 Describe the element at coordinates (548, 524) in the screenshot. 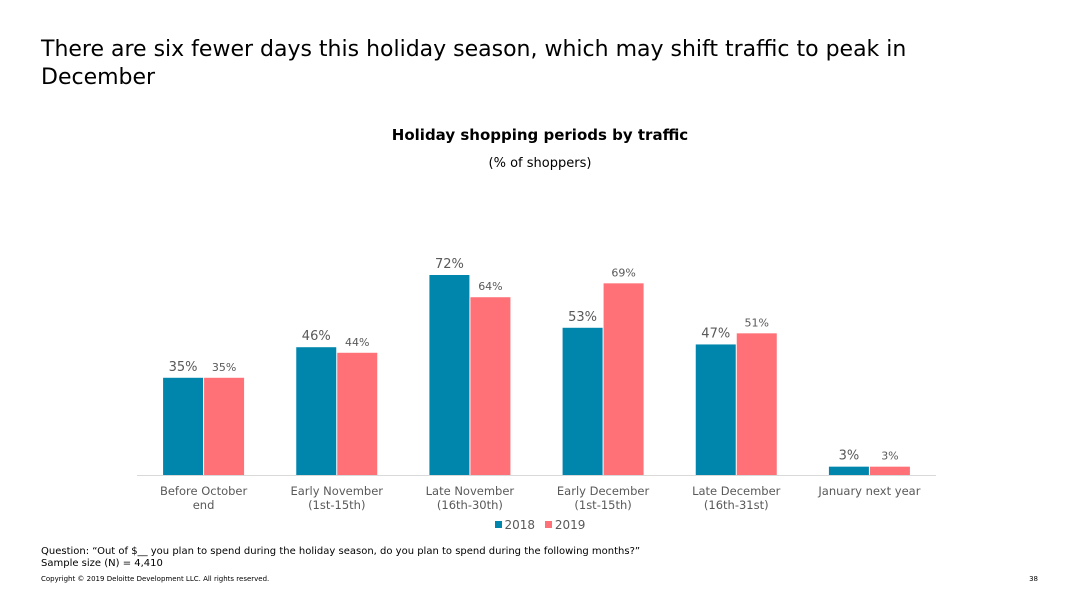

I see `legend-swatch-2019` at that location.